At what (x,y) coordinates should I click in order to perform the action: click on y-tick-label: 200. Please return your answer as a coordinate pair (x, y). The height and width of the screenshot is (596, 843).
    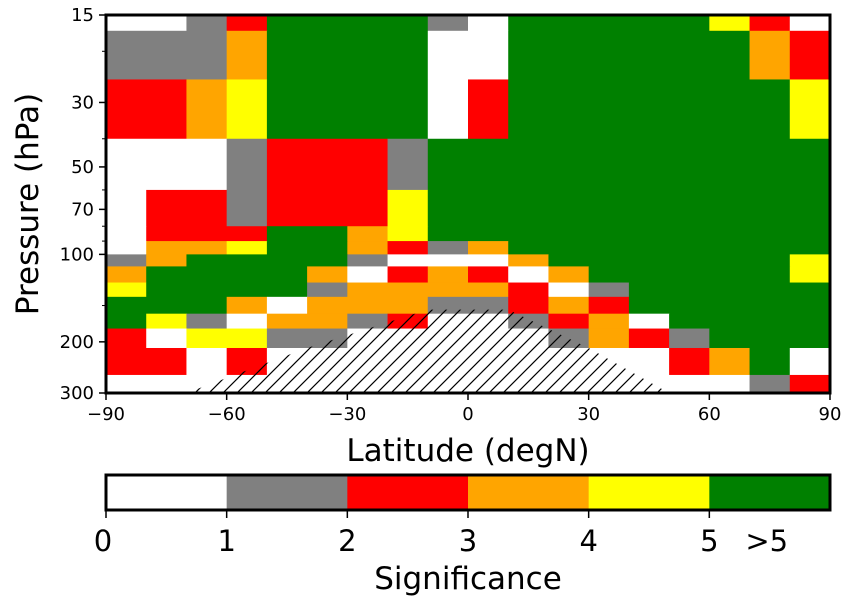
    Looking at the image, I should click on (77, 342).